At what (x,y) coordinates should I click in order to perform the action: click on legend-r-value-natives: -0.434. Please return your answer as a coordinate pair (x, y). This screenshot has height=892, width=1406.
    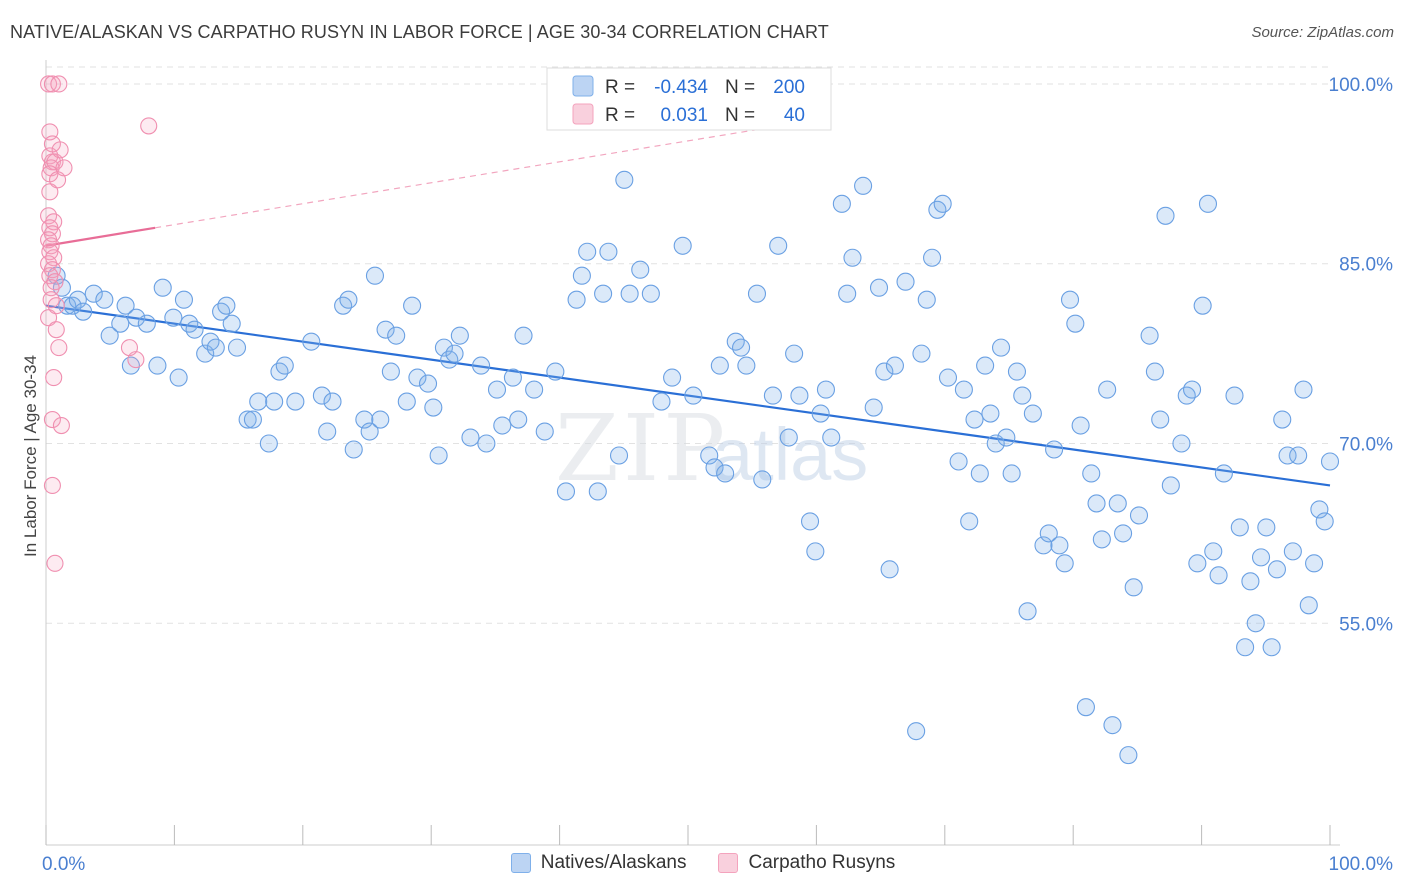
    Looking at the image, I should click on (681, 87).